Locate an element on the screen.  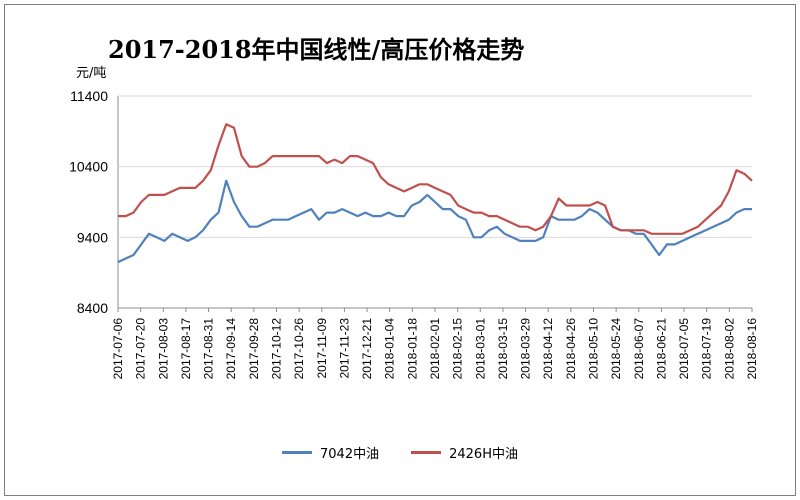
x-tick-label: 2017-09-28 is located at coordinates (254, 349).